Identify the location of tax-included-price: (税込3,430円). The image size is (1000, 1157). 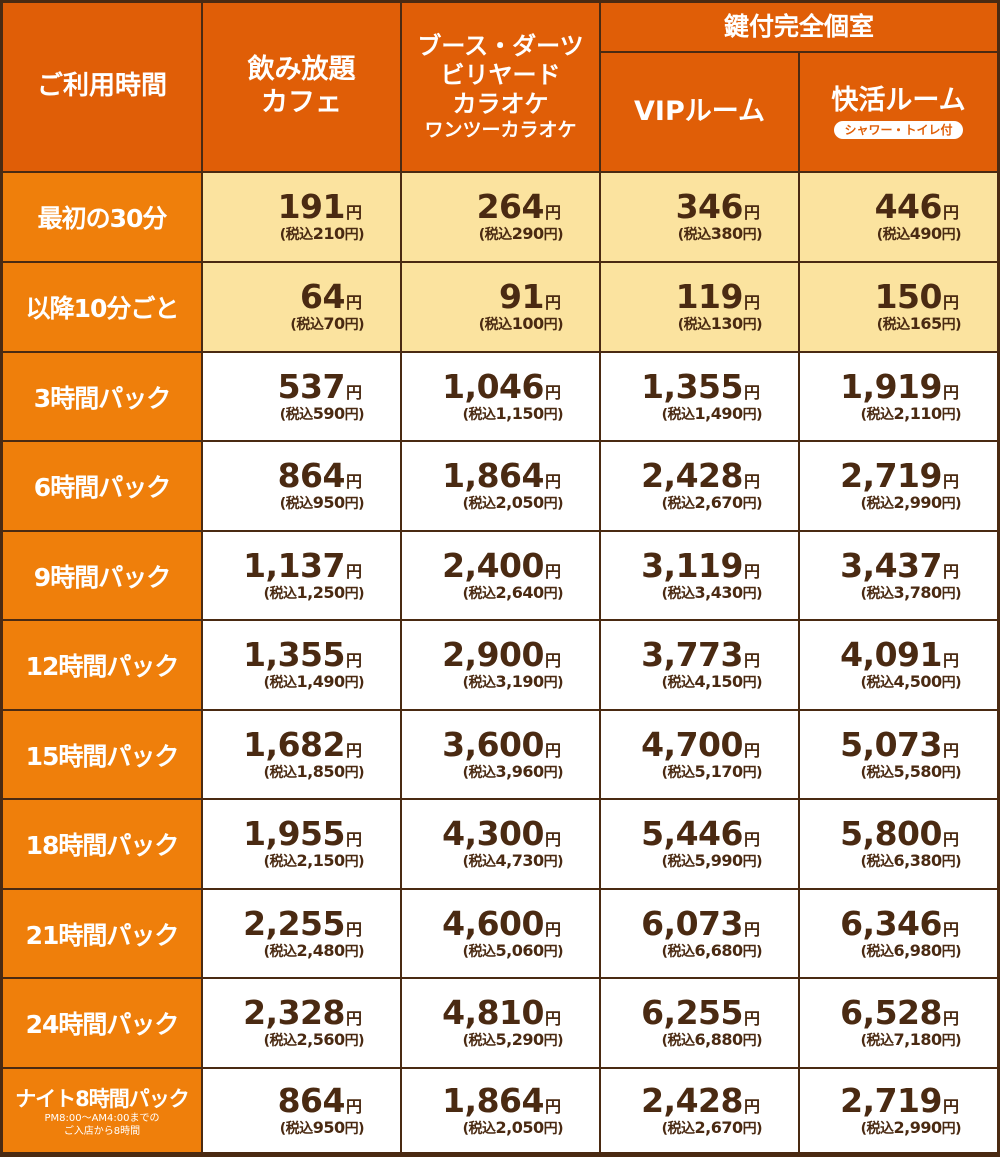
(712, 592).